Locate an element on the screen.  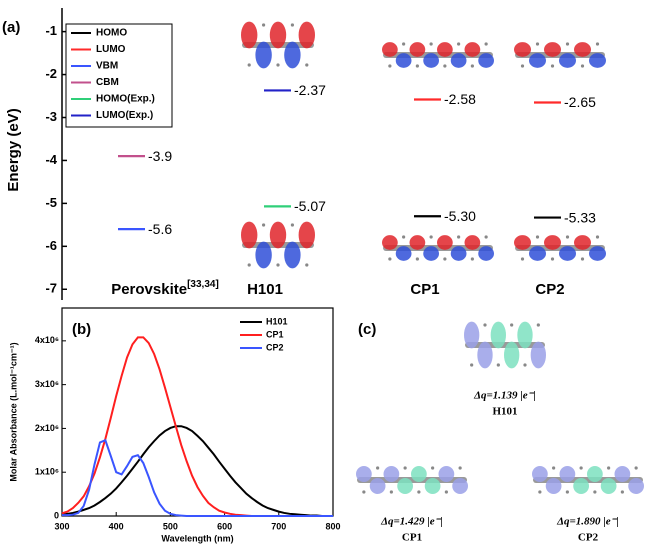
level-label: -5.6 is located at coordinates (160, 229).